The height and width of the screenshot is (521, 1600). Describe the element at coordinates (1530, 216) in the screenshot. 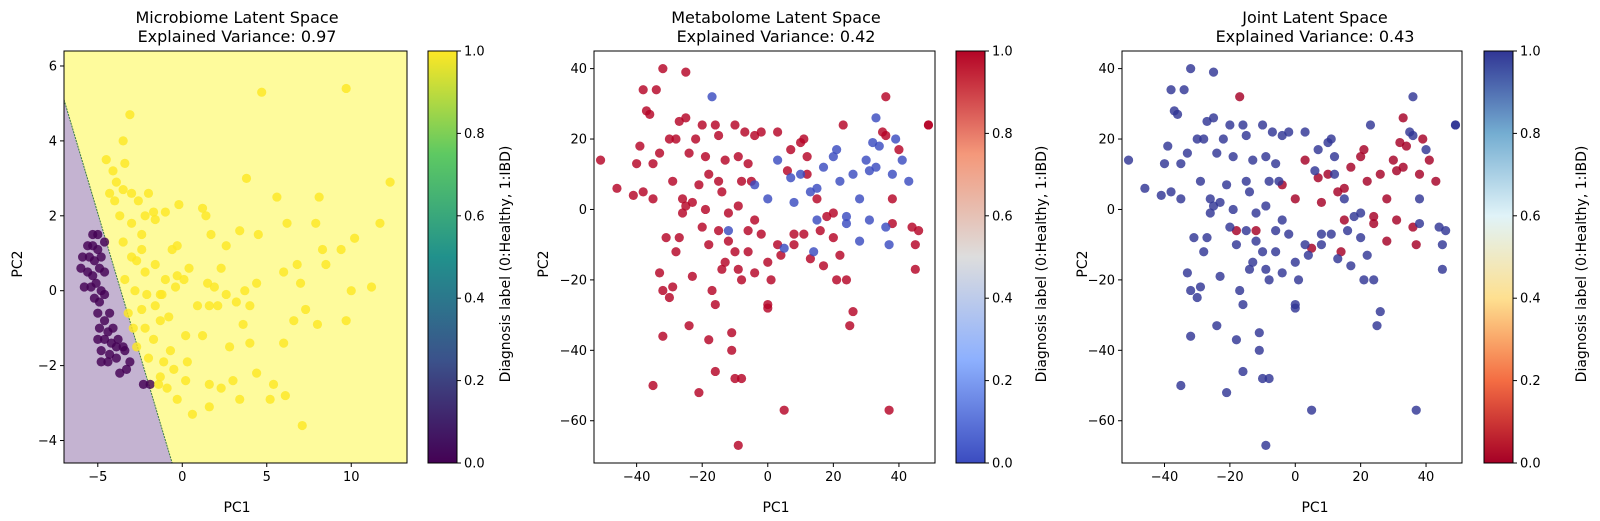

I see `colorbar-tick-label: 0.6` at that location.